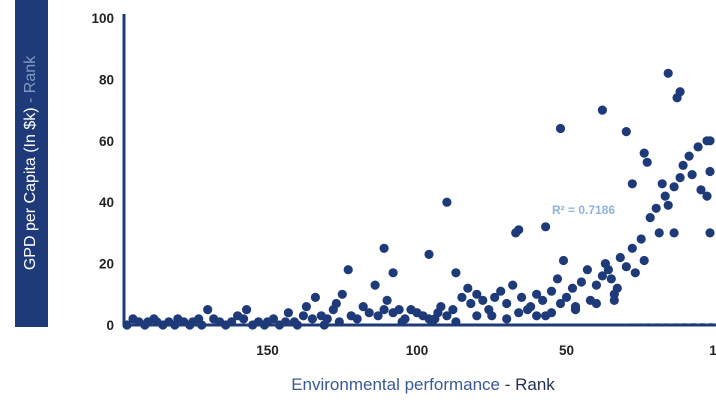 The image size is (716, 403). I want to click on x-tick-label: 1, so click(712, 350).